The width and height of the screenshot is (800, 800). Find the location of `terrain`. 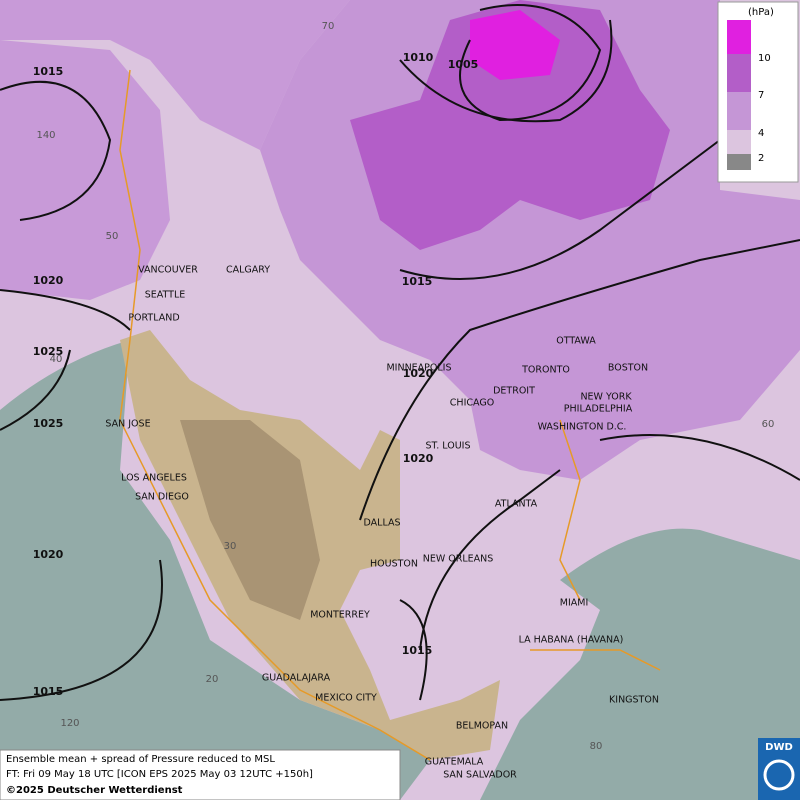

terrain is located at coordinates (250, 520).